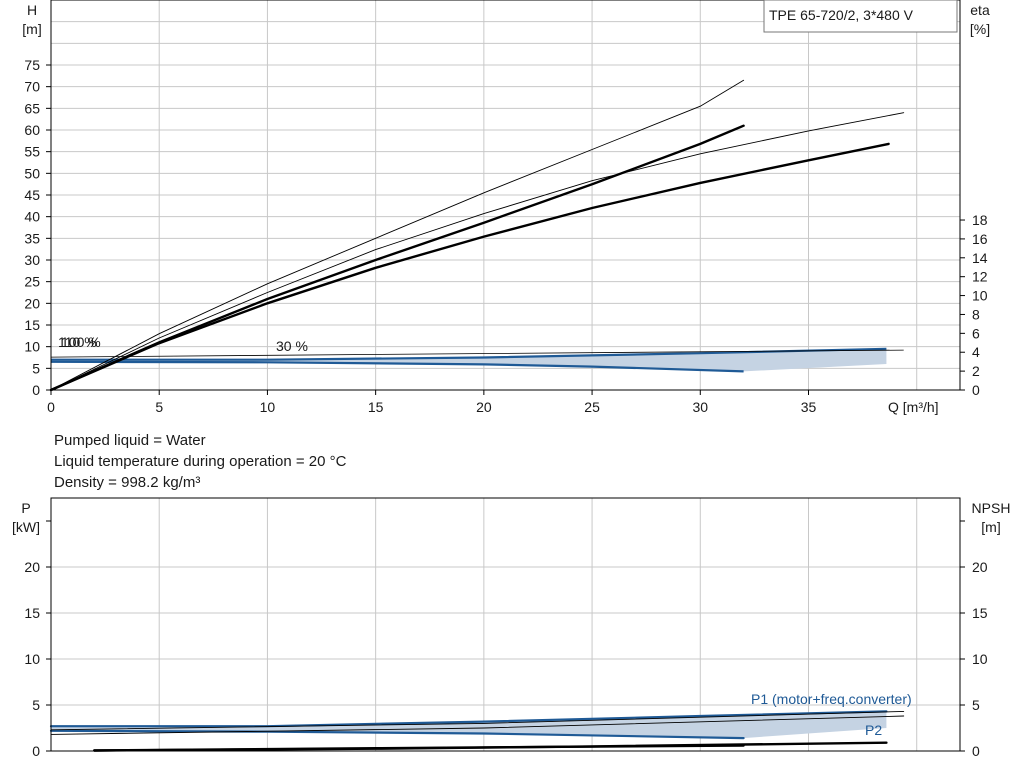  Describe the element at coordinates (376, 407) in the screenshot. I see `x-tick-label: 15` at that location.